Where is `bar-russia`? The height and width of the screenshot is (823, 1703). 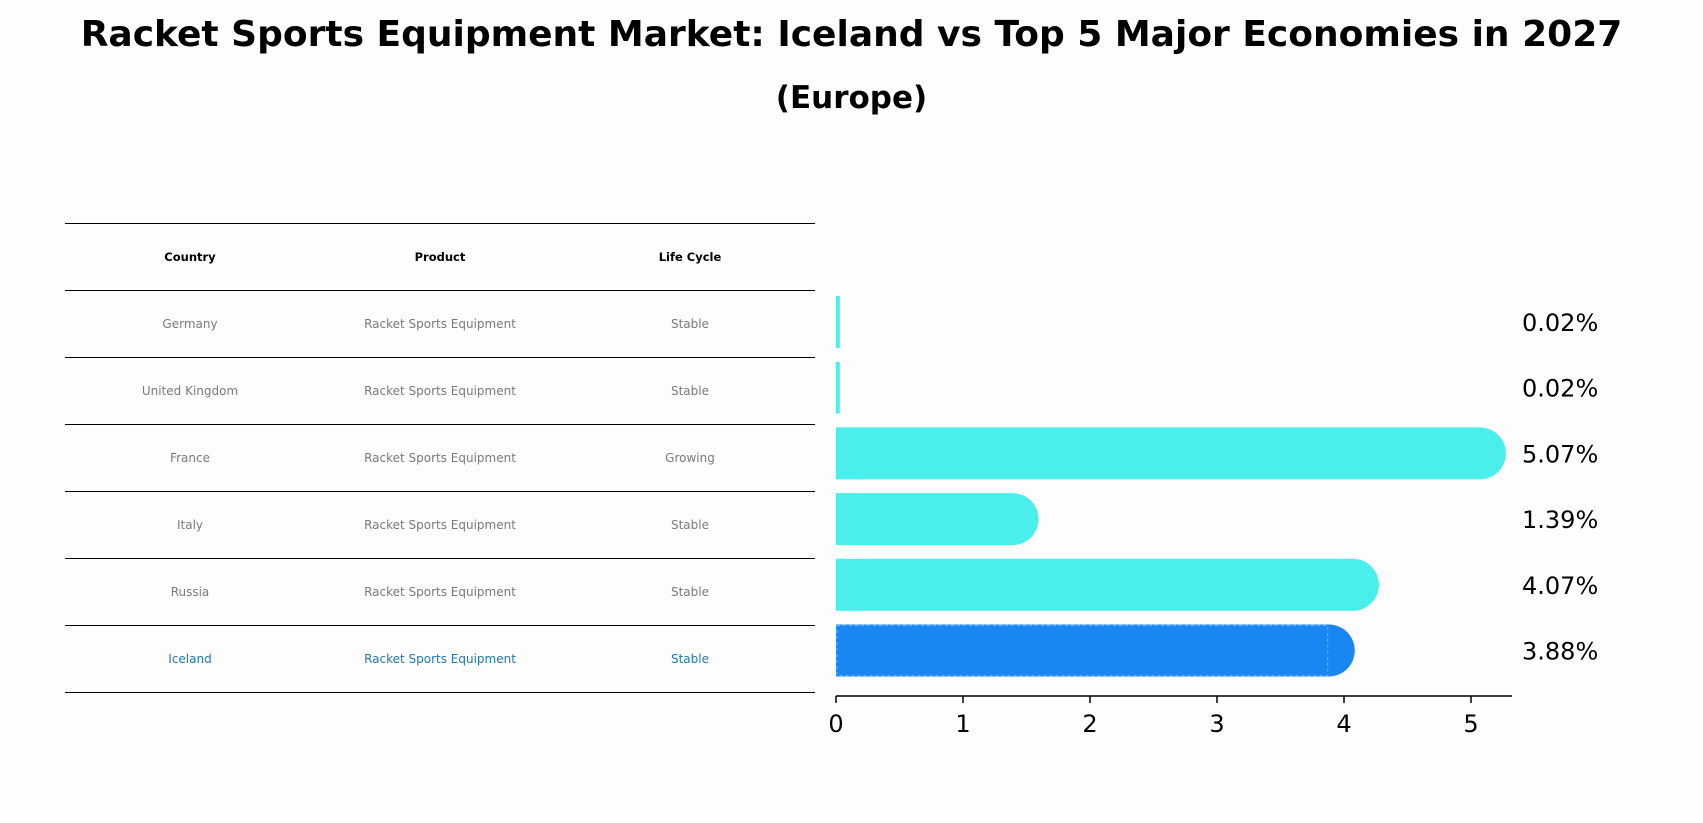 bar-russia is located at coordinates (1107, 584).